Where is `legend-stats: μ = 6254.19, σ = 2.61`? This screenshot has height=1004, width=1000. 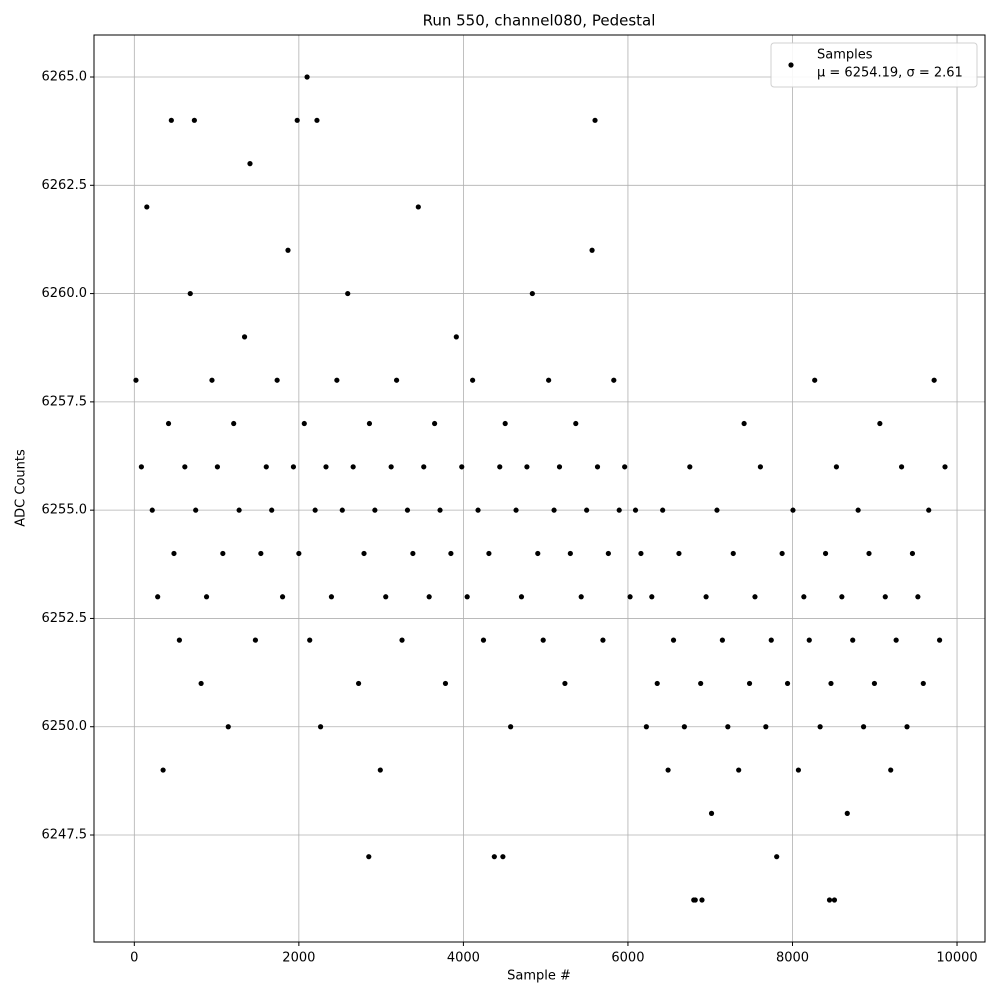 legend-stats: μ = 6254.19, σ = 2.61 is located at coordinates (890, 73).